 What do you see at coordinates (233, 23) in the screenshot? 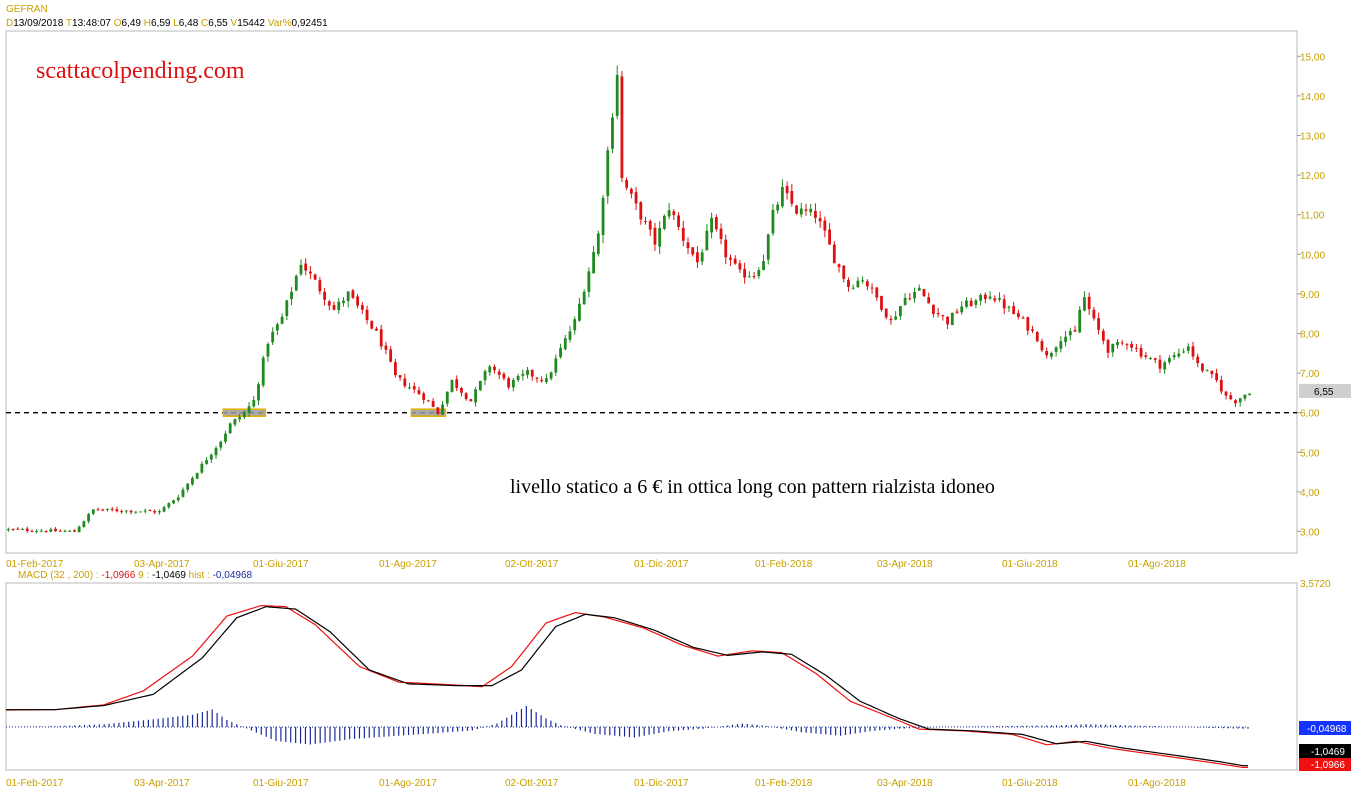
I see `quote-key: V` at bounding box center [233, 23].